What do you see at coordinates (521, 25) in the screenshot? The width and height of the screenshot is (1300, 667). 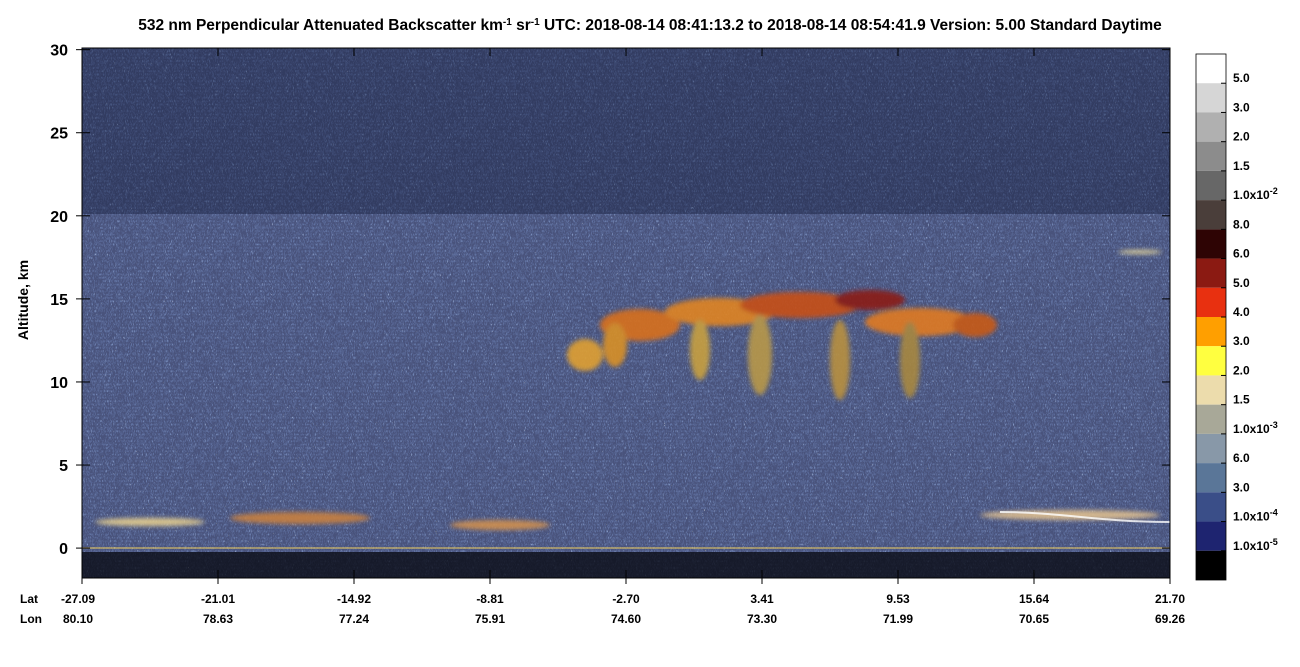 I see `title-part: sr` at bounding box center [521, 25].